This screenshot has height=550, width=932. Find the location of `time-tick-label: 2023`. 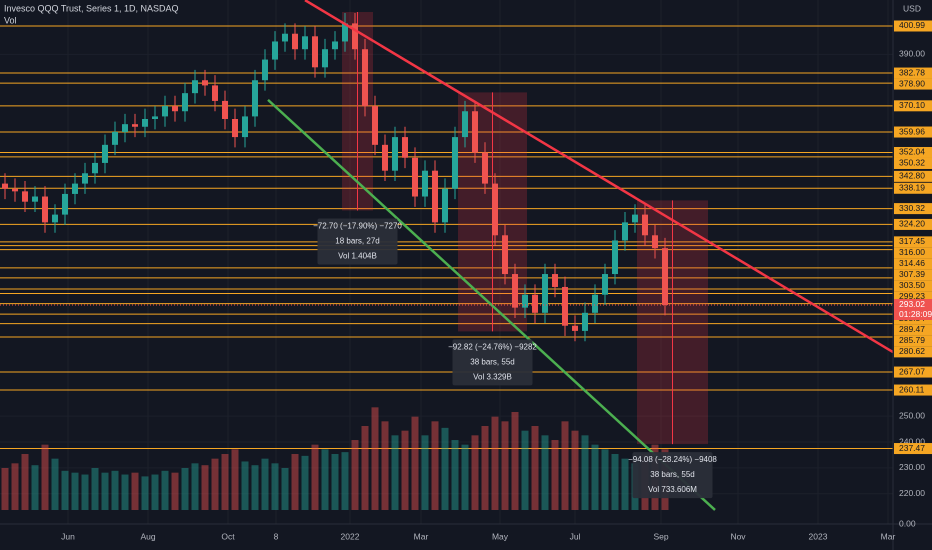

time-tick-label: 2023 is located at coordinates (818, 536).